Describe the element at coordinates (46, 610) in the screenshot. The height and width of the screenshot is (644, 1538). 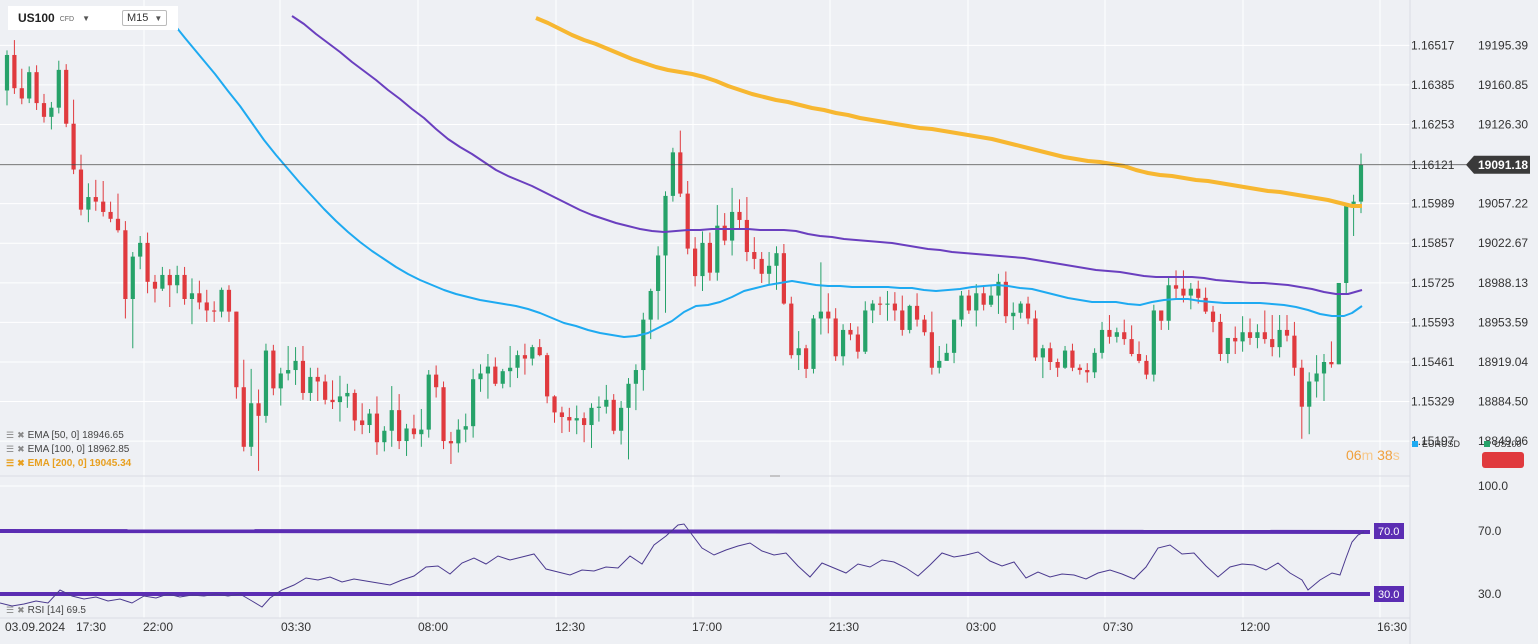
I see `legend-rsi: ☰ ✖ RSI [14] 69.5` at that location.